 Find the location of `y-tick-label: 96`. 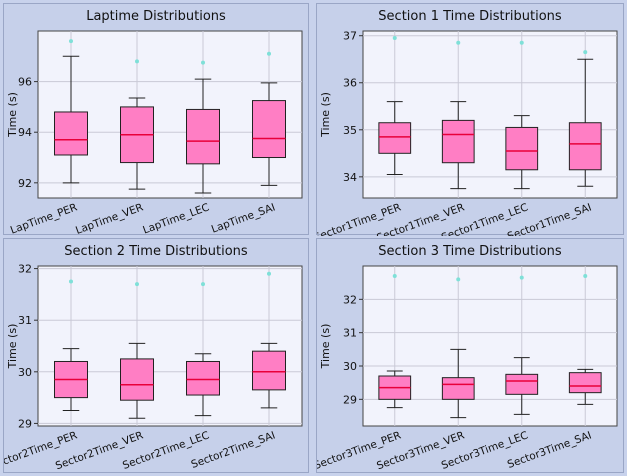

y-tick-label: 96 is located at coordinates (25, 82).